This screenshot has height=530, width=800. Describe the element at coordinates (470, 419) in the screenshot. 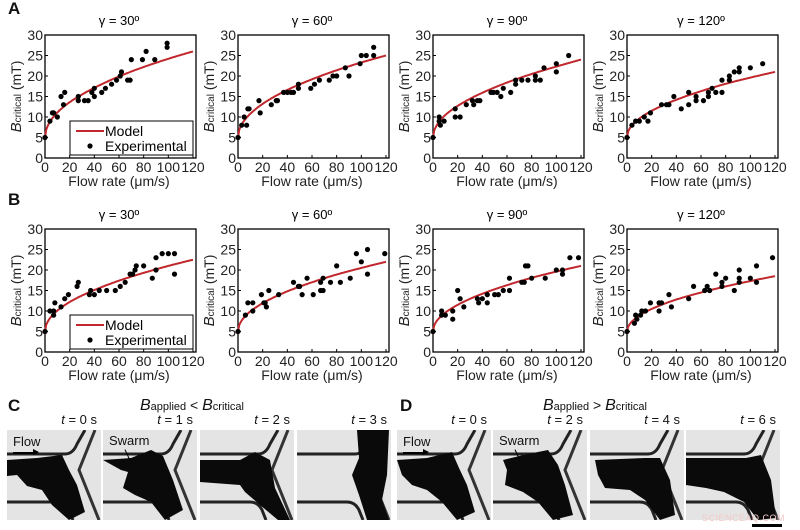

I see `time-value: = 0 s` at that location.